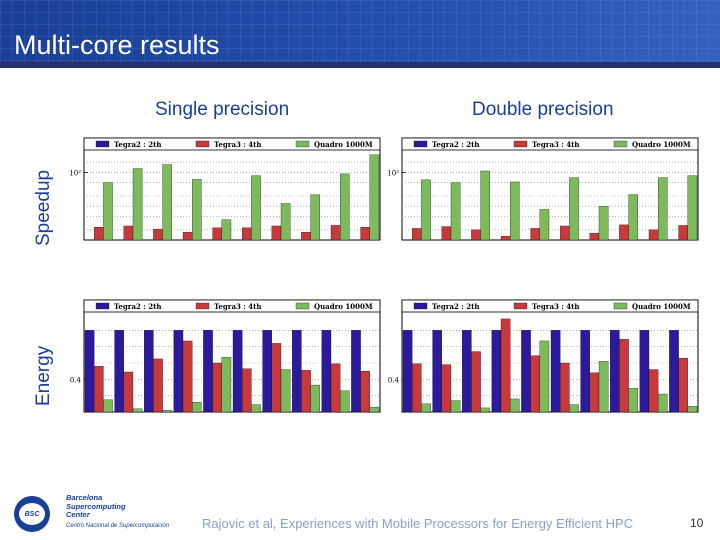  Describe the element at coordinates (225, 356) in the screenshot. I see `energy-single-precision-chart: 0.4 Tegra2 : 2th Tegra3 : 4th Quadro 1000M` at that location.